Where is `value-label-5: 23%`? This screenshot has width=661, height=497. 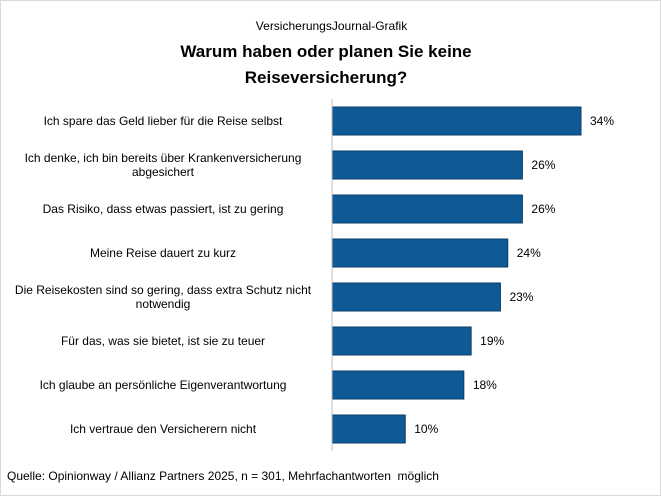 value-label-5: 23% is located at coordinates (521, 297).